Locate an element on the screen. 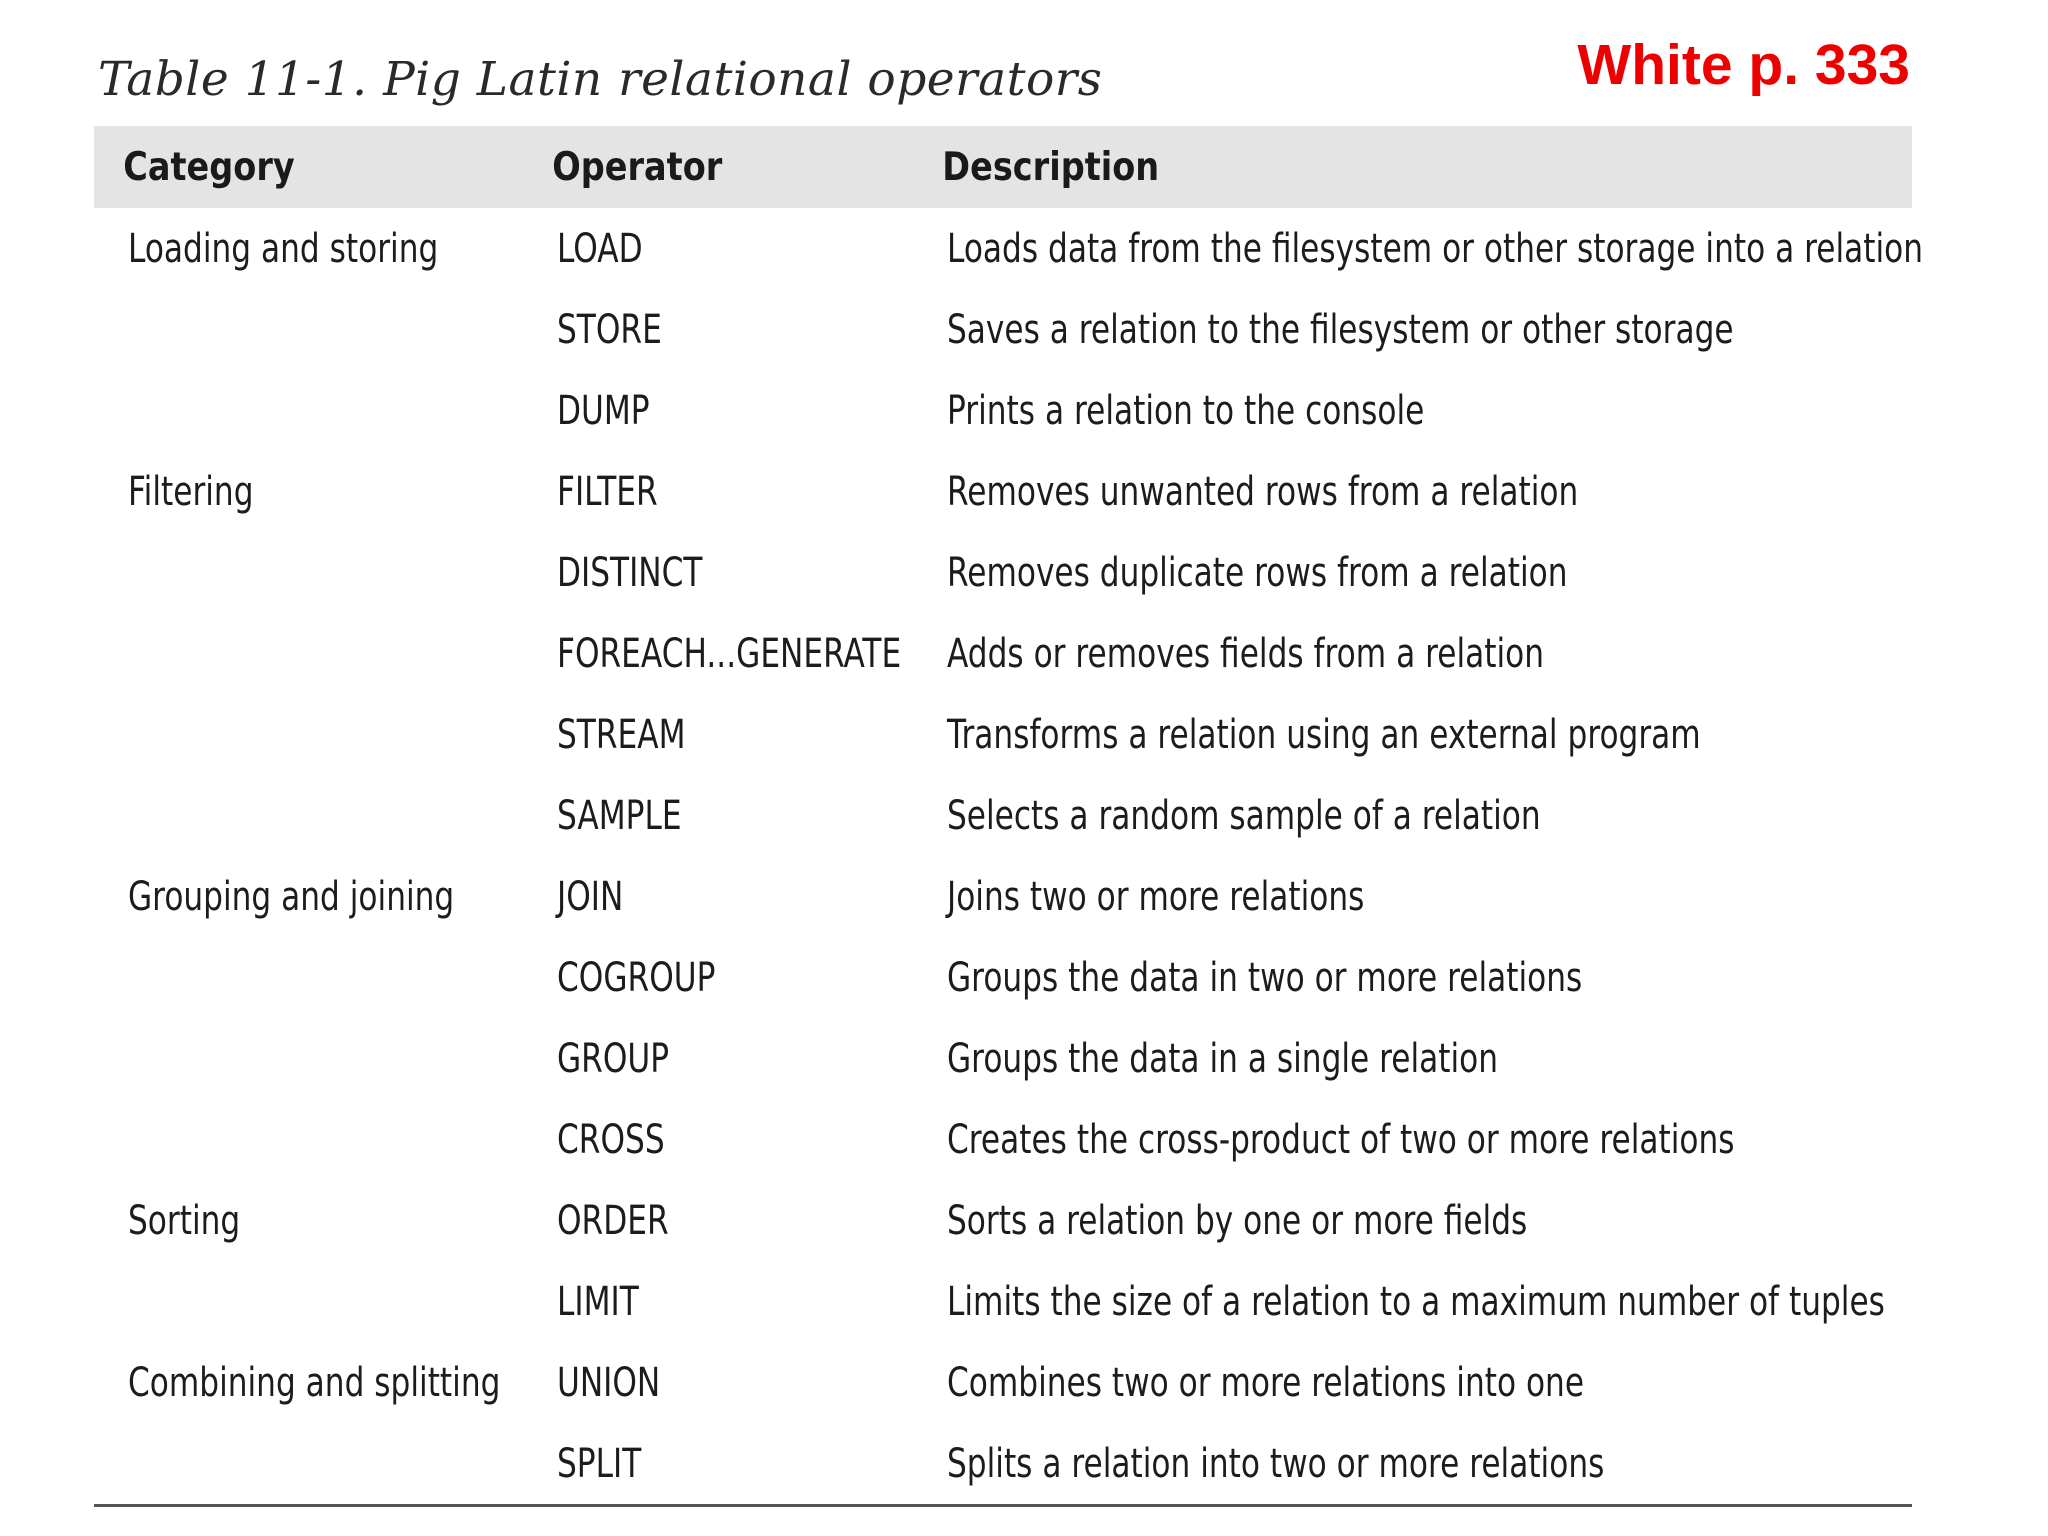 The image size is (2048, 1536). header-operator: Operator is located at coordinates (637, 167).